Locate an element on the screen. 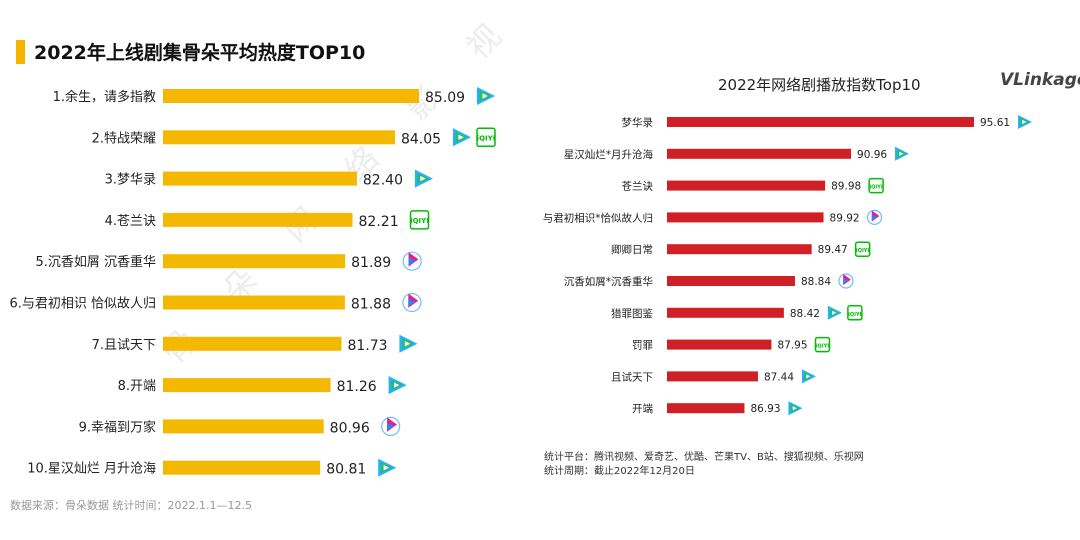  left-category-label: 8.开端 is located at coordinates (137, 386).